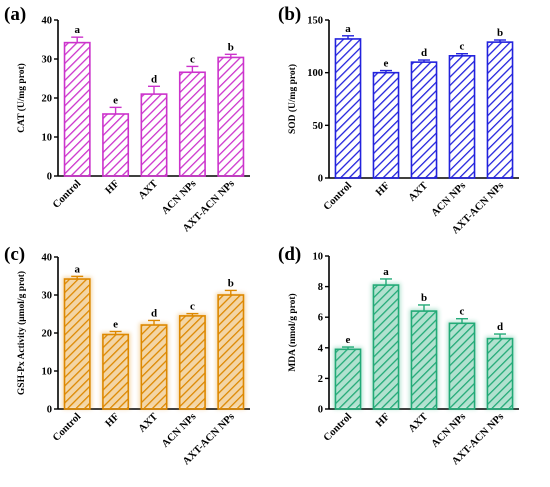 Image resolution: width=550 pixels, height=487 pixels. What do you see at coordinates (15, 14) in the screenshot?
I see `panel-label: (a)` at bounding box center [15, 14].